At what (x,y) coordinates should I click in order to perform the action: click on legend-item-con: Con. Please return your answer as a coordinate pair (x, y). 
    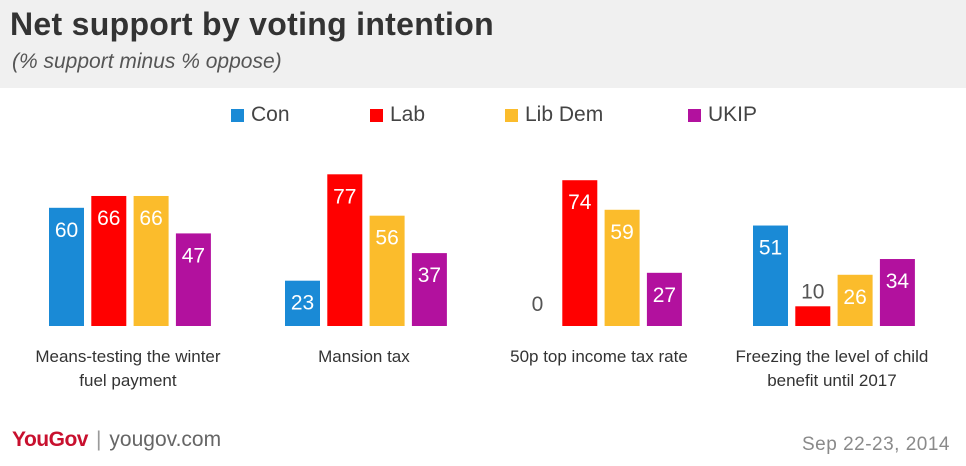
    Looking at the image, I should click on (260, 115).